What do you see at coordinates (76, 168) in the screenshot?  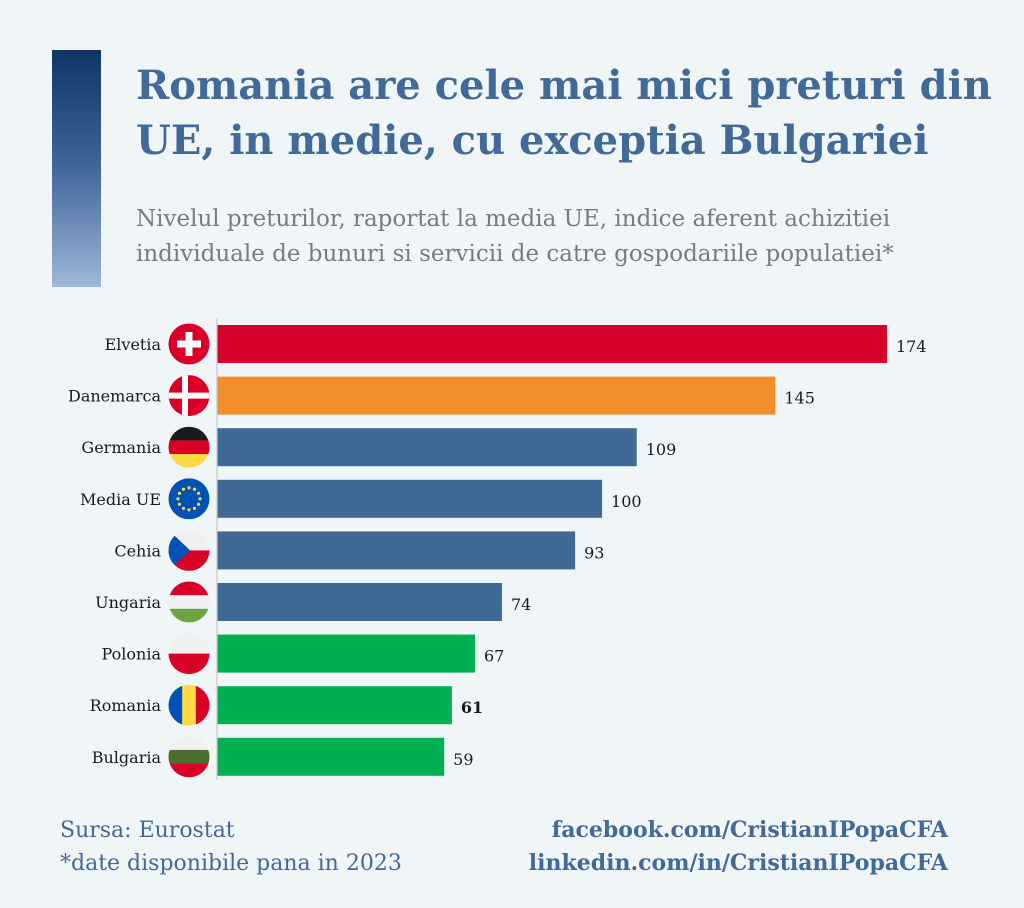 I see `title-accent-bar` at bounding box center [76, 168].